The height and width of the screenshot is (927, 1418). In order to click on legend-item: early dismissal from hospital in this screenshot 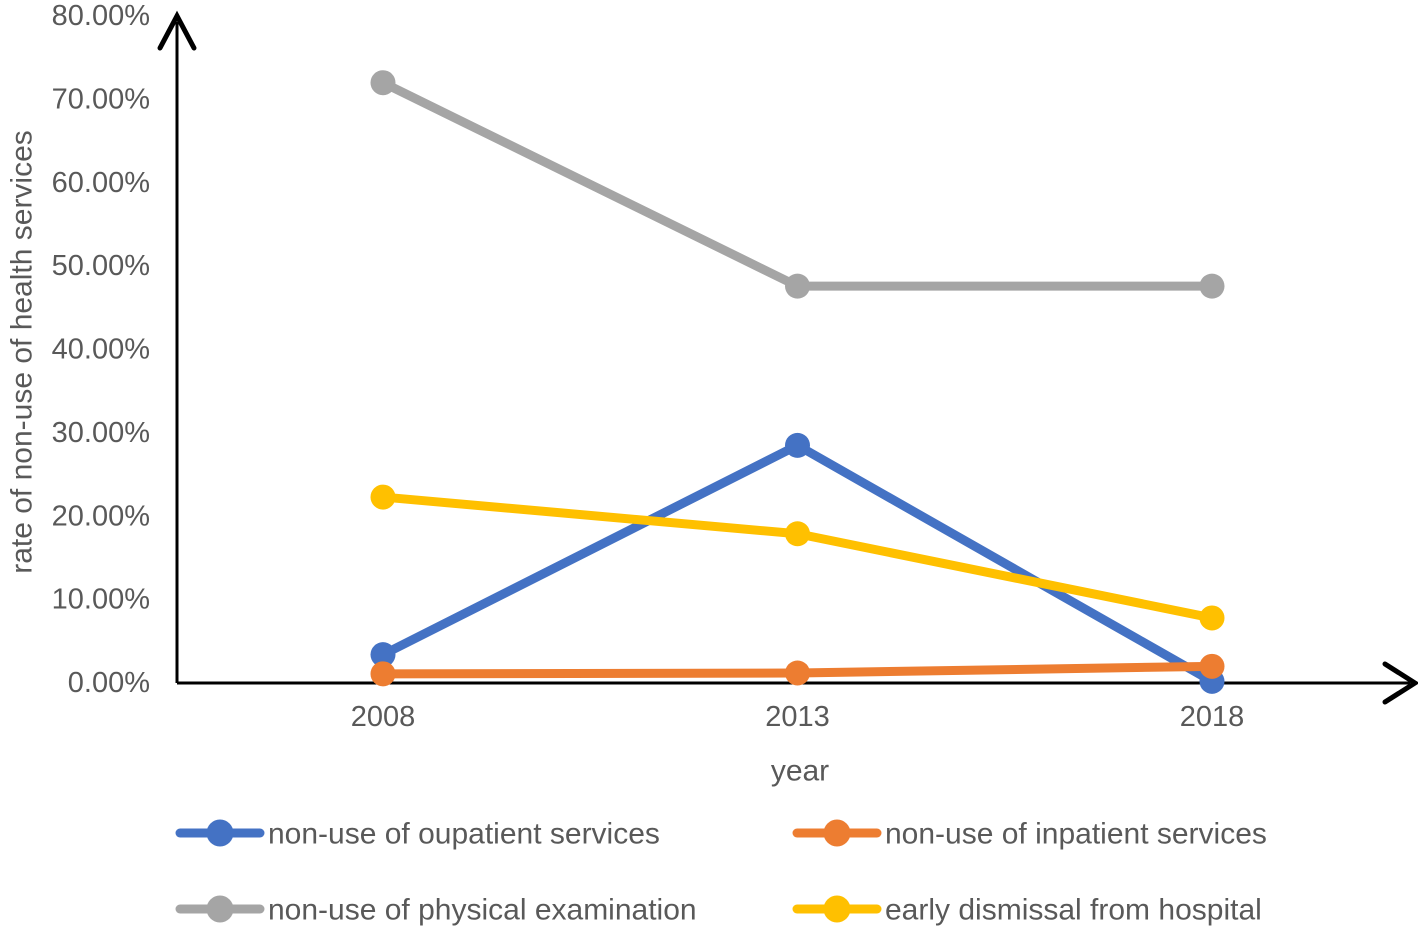, I will do `click(1027, 910)`.